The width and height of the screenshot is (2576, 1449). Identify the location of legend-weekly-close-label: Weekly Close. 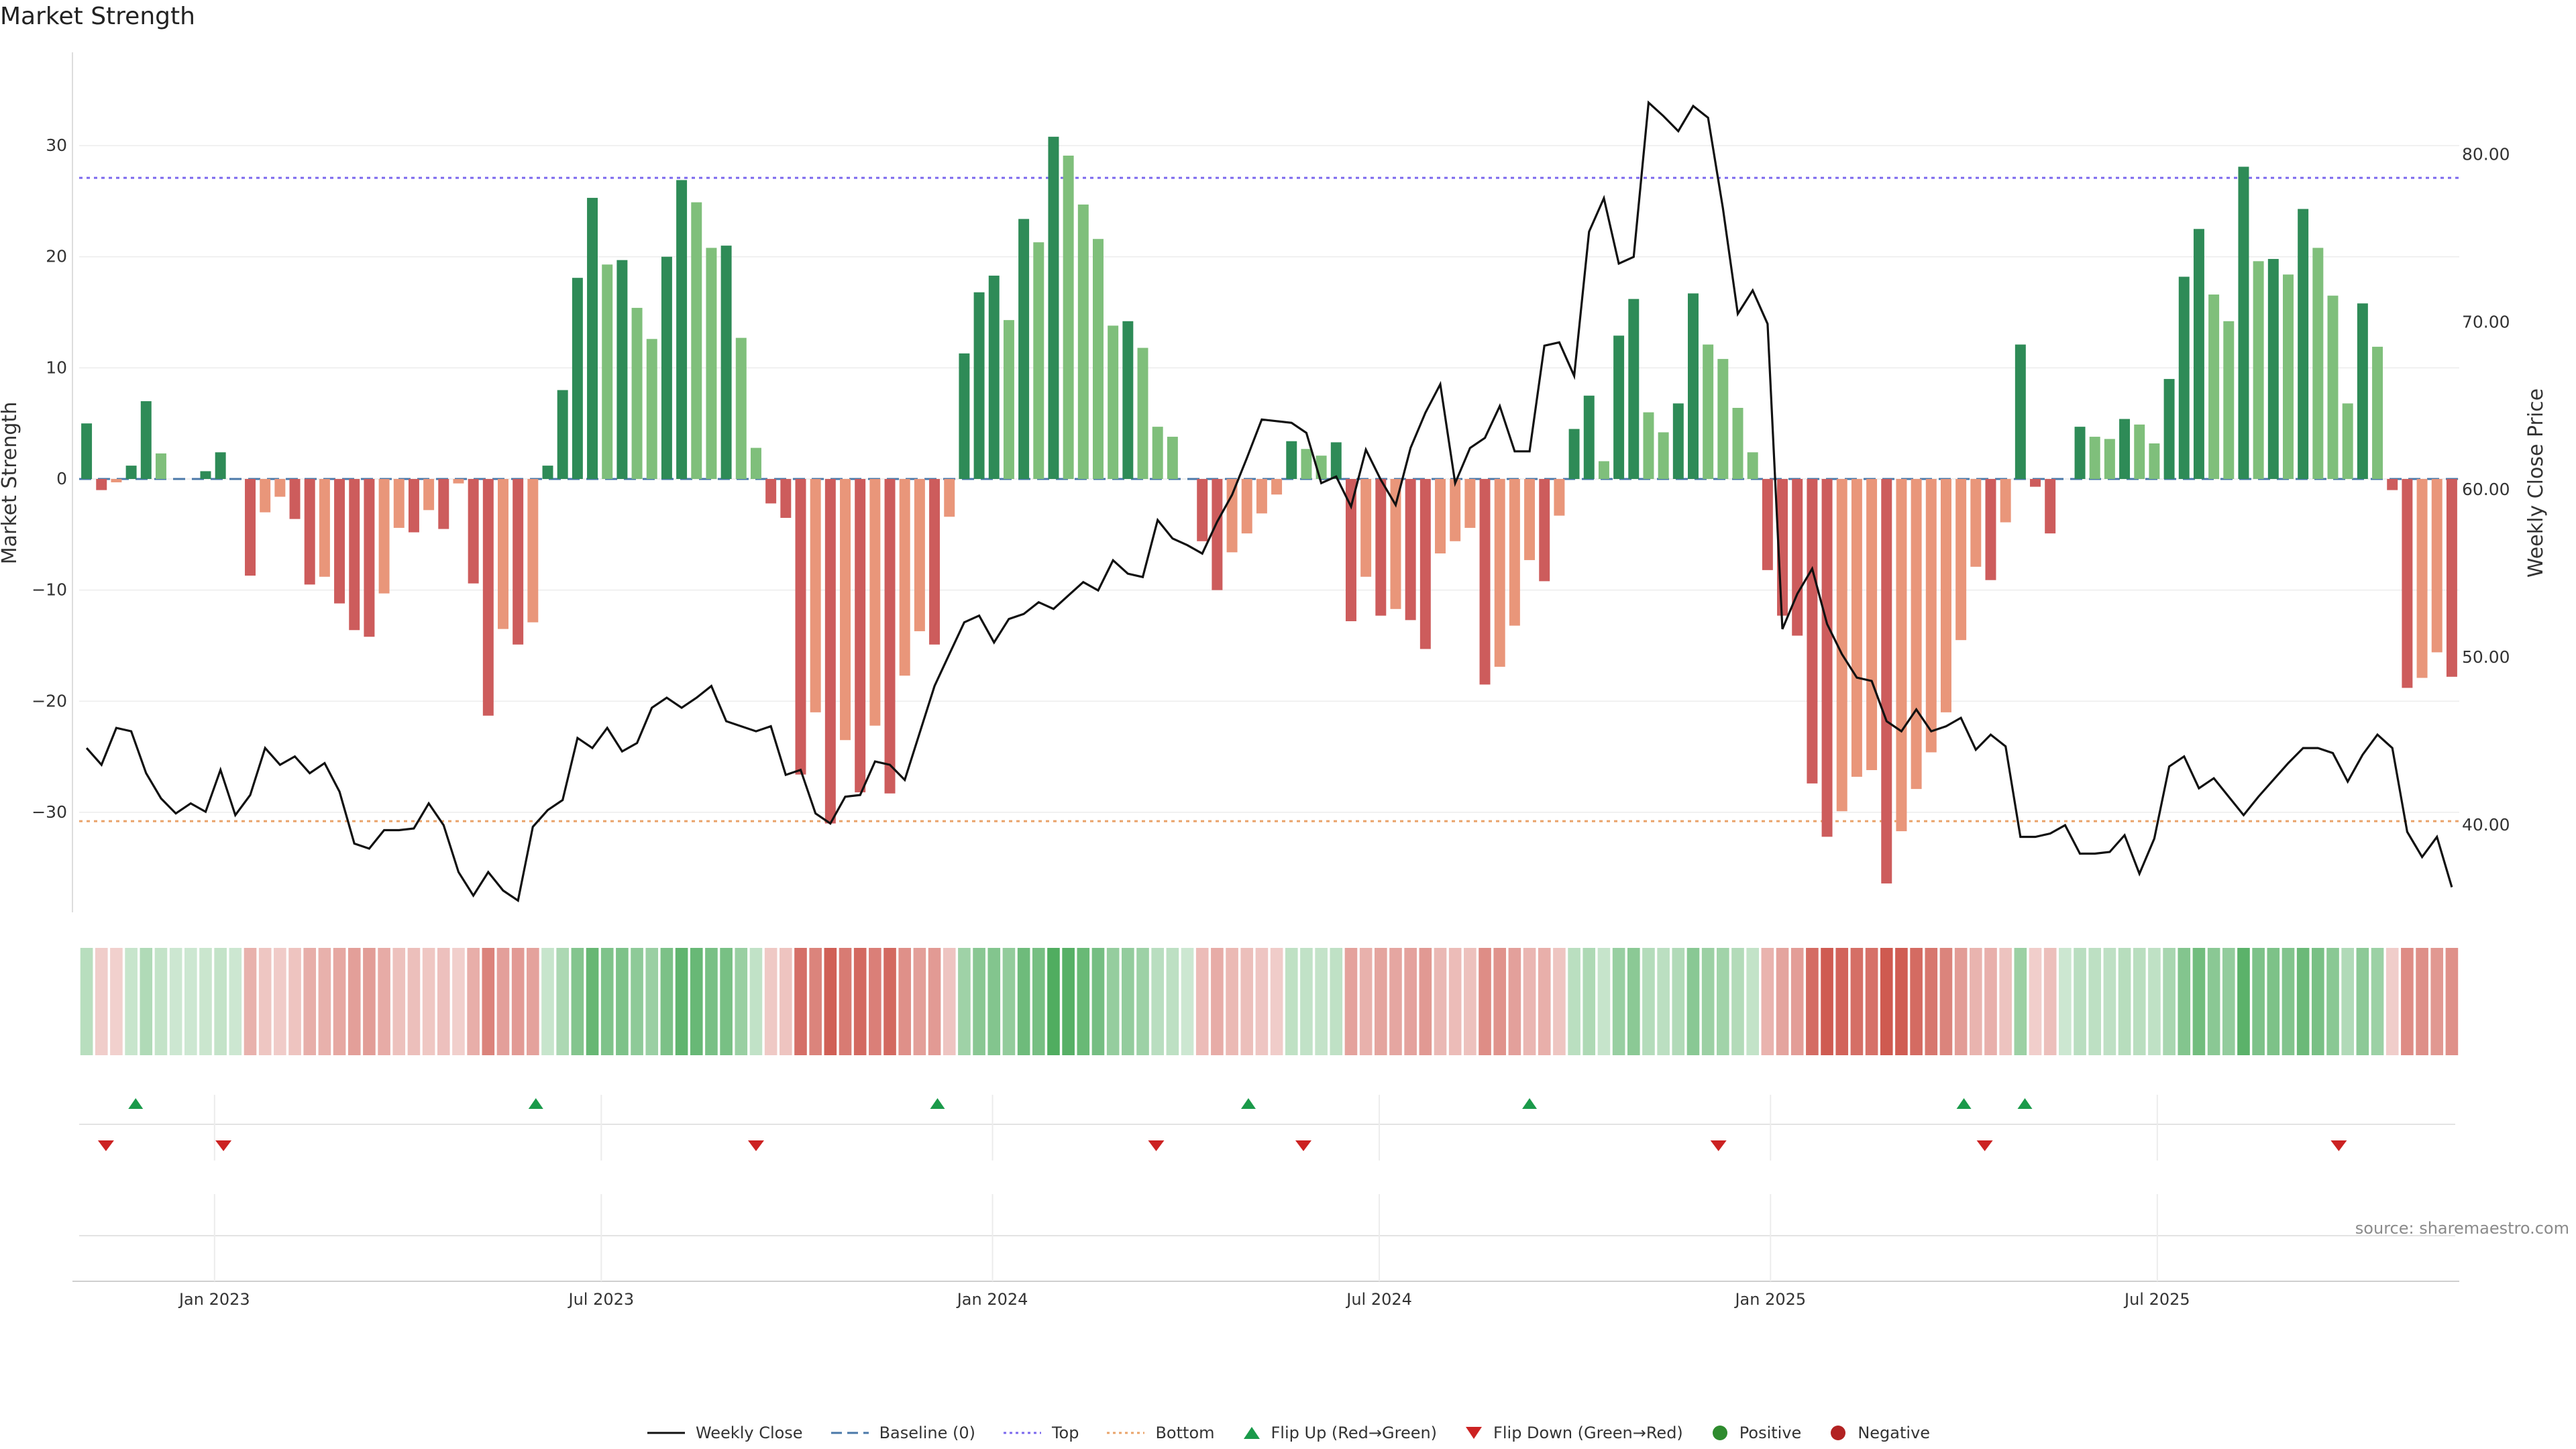
(749, 1433).